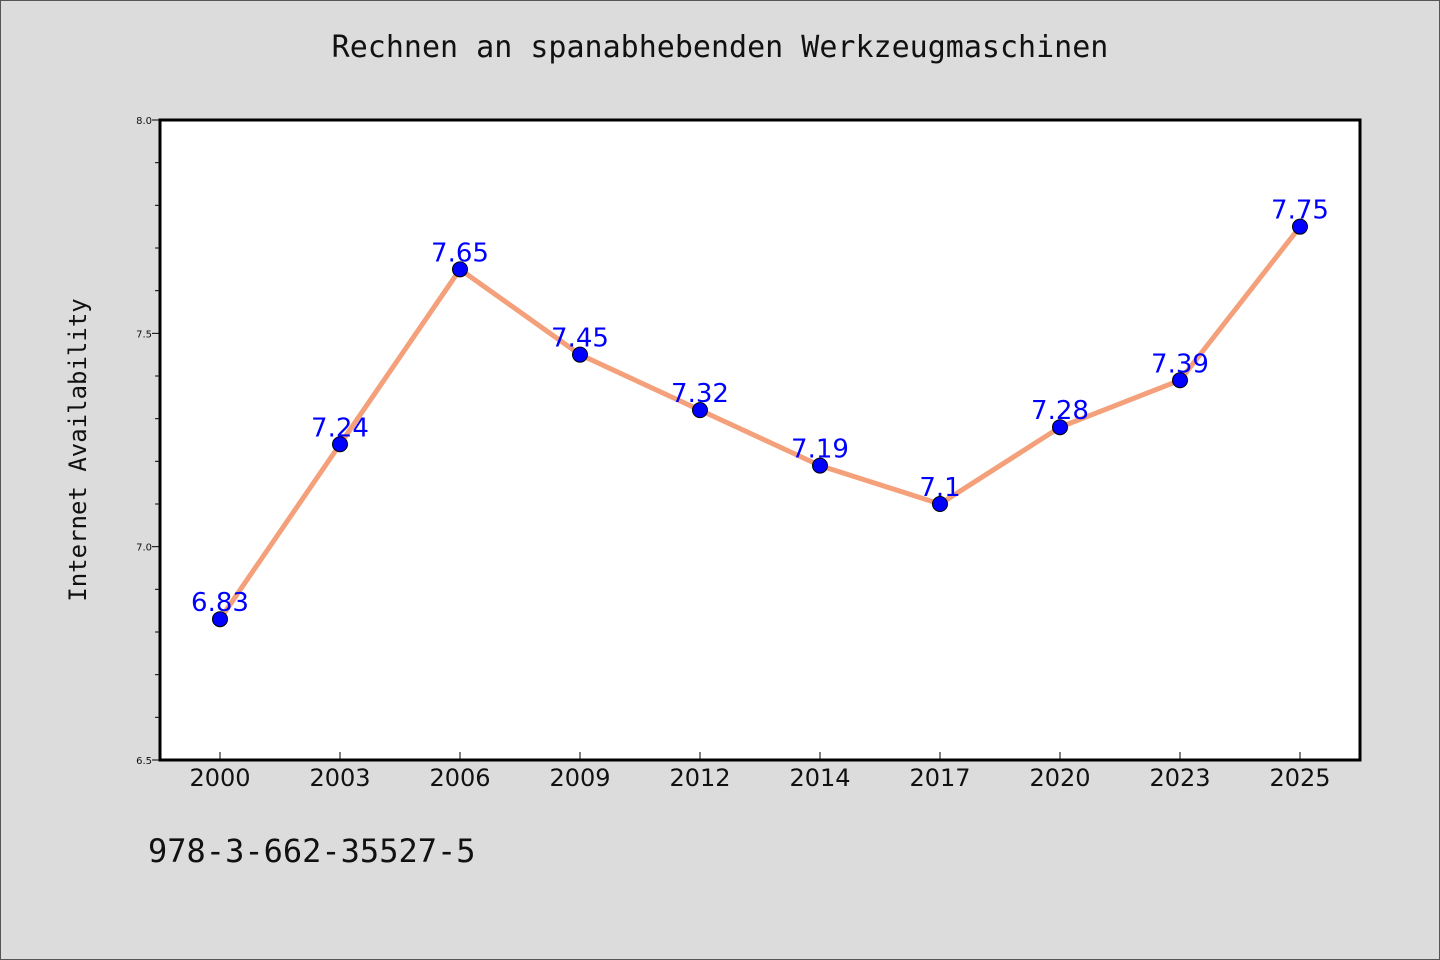 This screenshot has width=1440, height=960. What do you see at coordinates (78, 449) in the screenshot?
I see `y-axis-title: Internet Availability` at bounding box center [78, 449].